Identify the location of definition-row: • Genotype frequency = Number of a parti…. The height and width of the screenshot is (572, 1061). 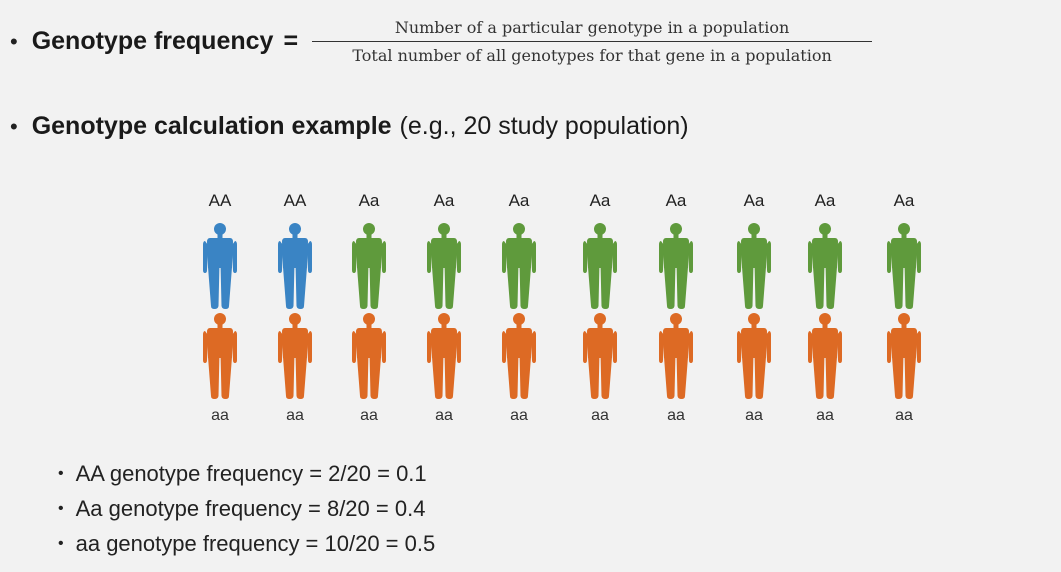
(441, 41).